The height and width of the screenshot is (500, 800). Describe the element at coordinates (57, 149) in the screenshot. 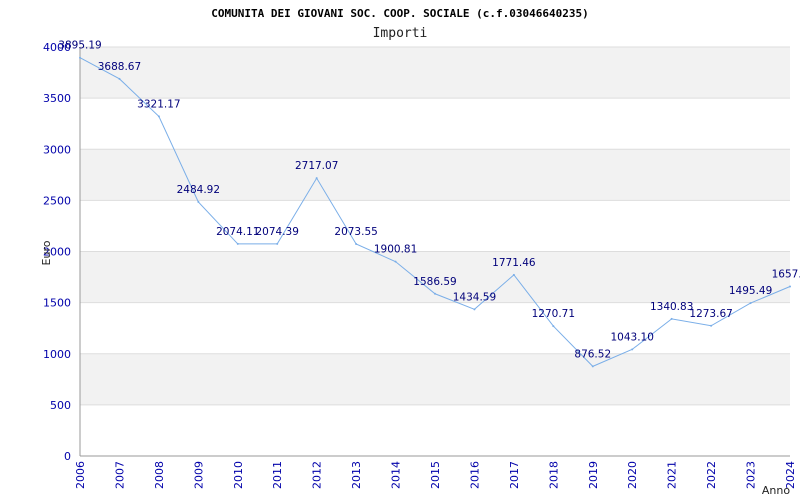

I see `y-tick-label: 3000` at that location.